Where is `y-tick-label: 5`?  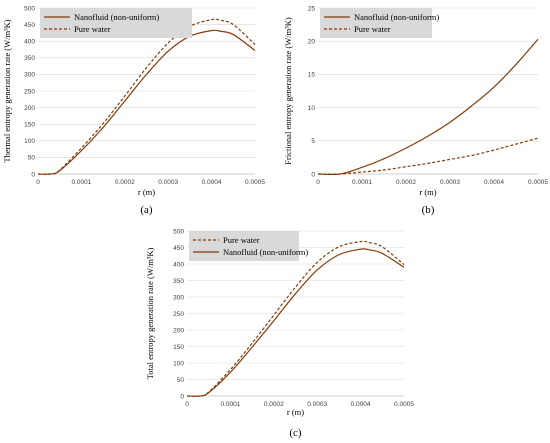 y-tick-label: 5 is located at coordinates (313, 141).